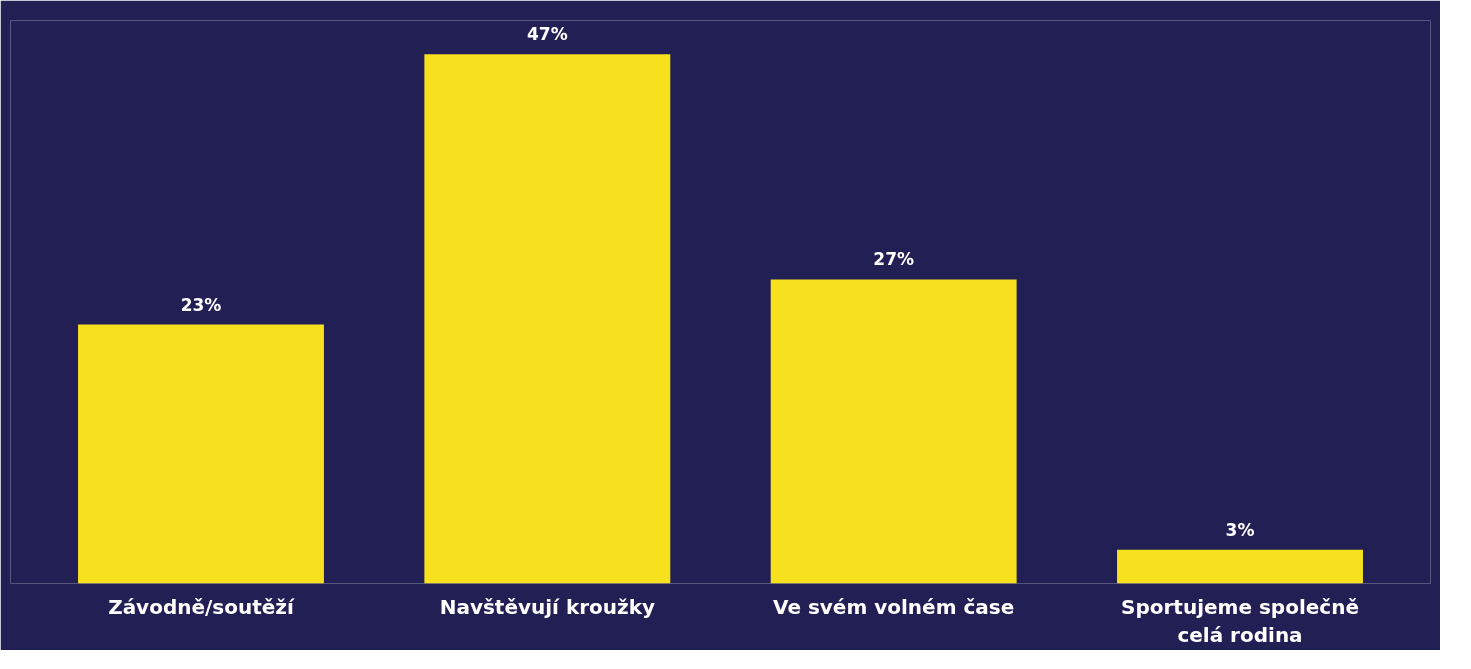 Image resolution: width=1471 pixels, height=669 pixels. What do you see at coordinates (201, 606) in the screenshot?
I see `x-tick-label: Závodně/soutěží` at bounding box center [201, 606].